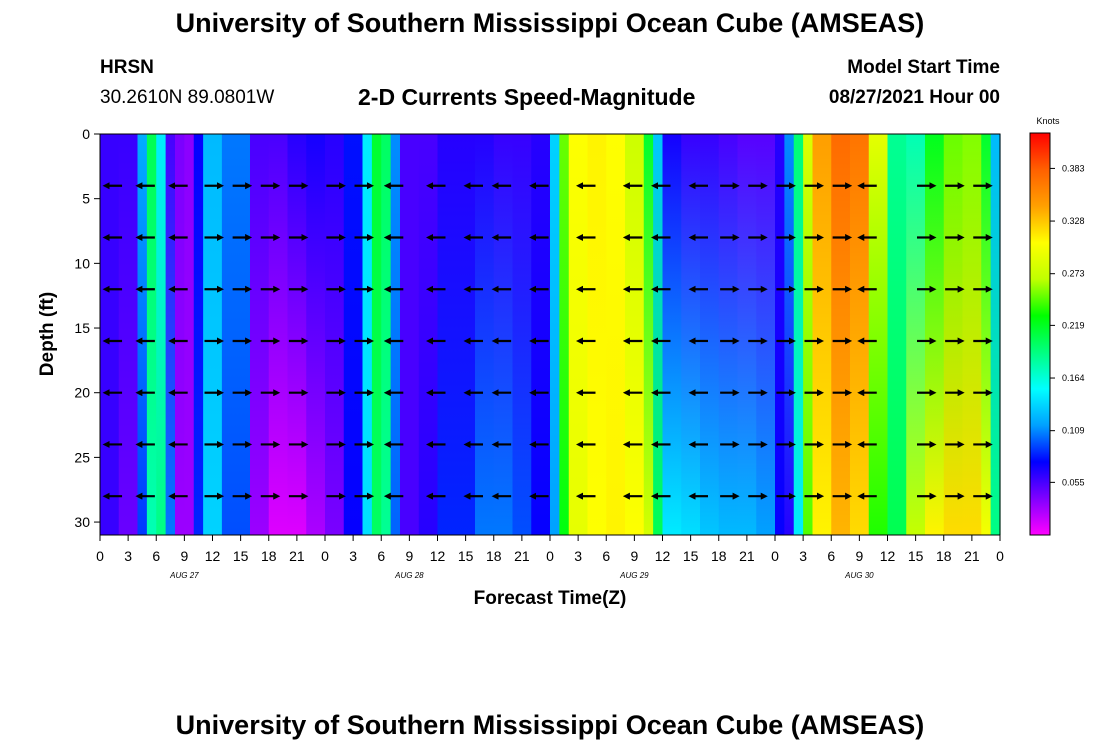 Image resolution: width=1100 pixels, height=750 pixels. What do you see at coordinates (409, 575) in the screenshot?
I see `date-label: AUG 28` at bounding box center [409, 575].